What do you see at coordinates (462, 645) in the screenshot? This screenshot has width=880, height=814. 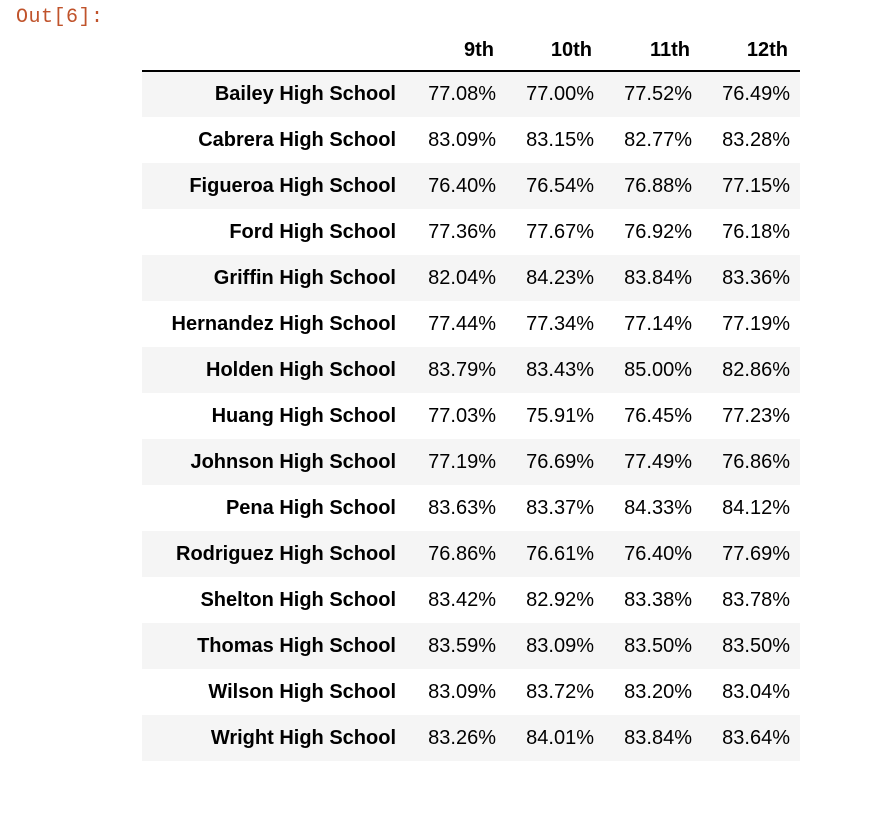 I see `score-cell: 83.59%` at bounding box center [462, 645].